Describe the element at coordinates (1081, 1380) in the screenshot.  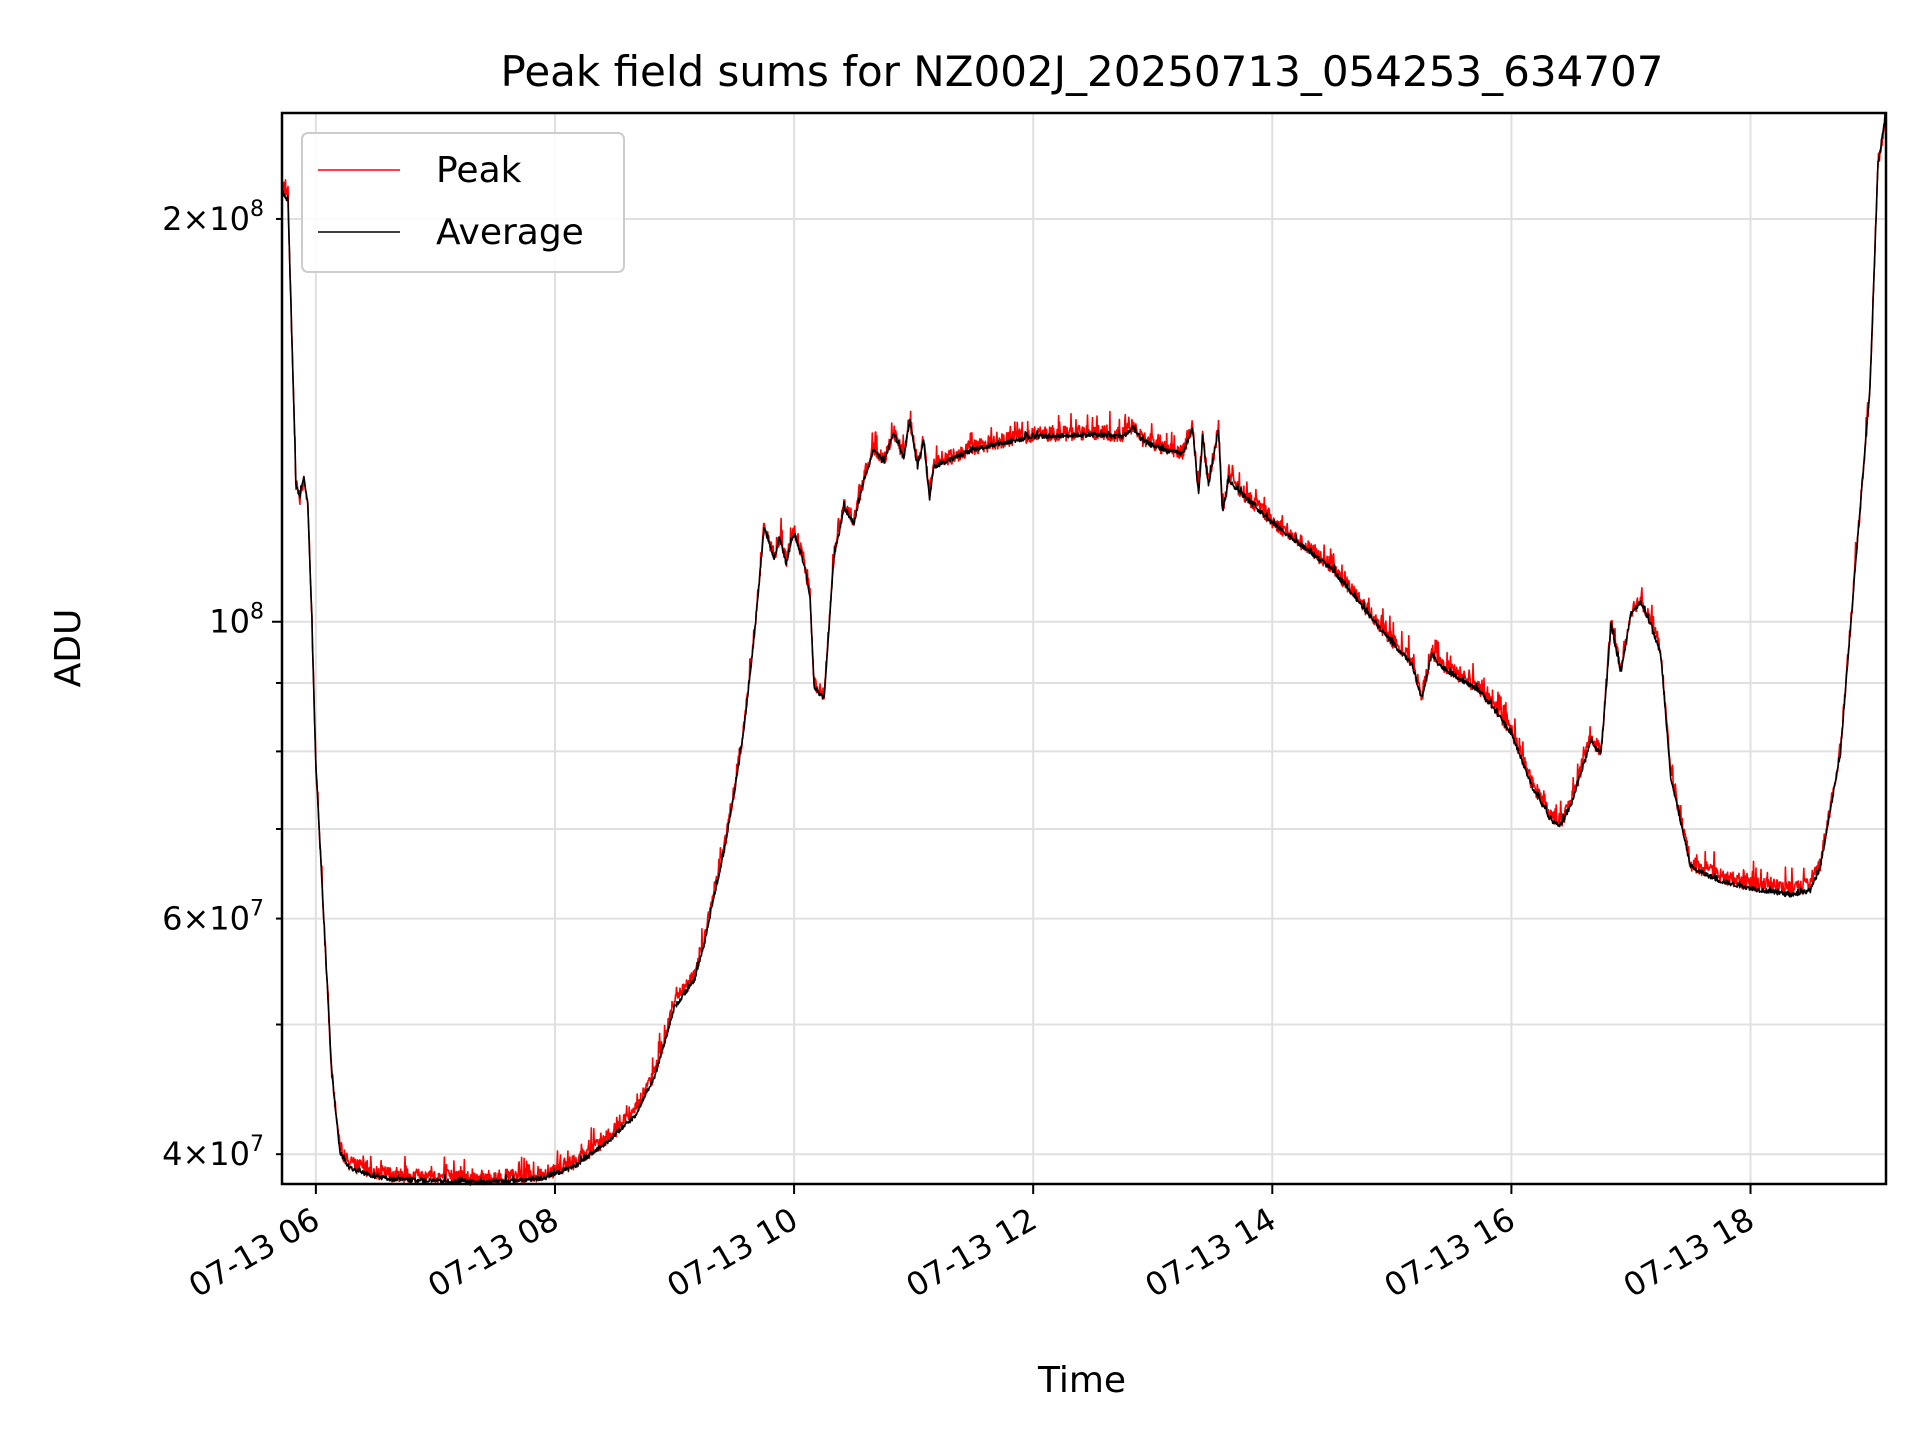
I see `x-axis-label: Time` at that location.